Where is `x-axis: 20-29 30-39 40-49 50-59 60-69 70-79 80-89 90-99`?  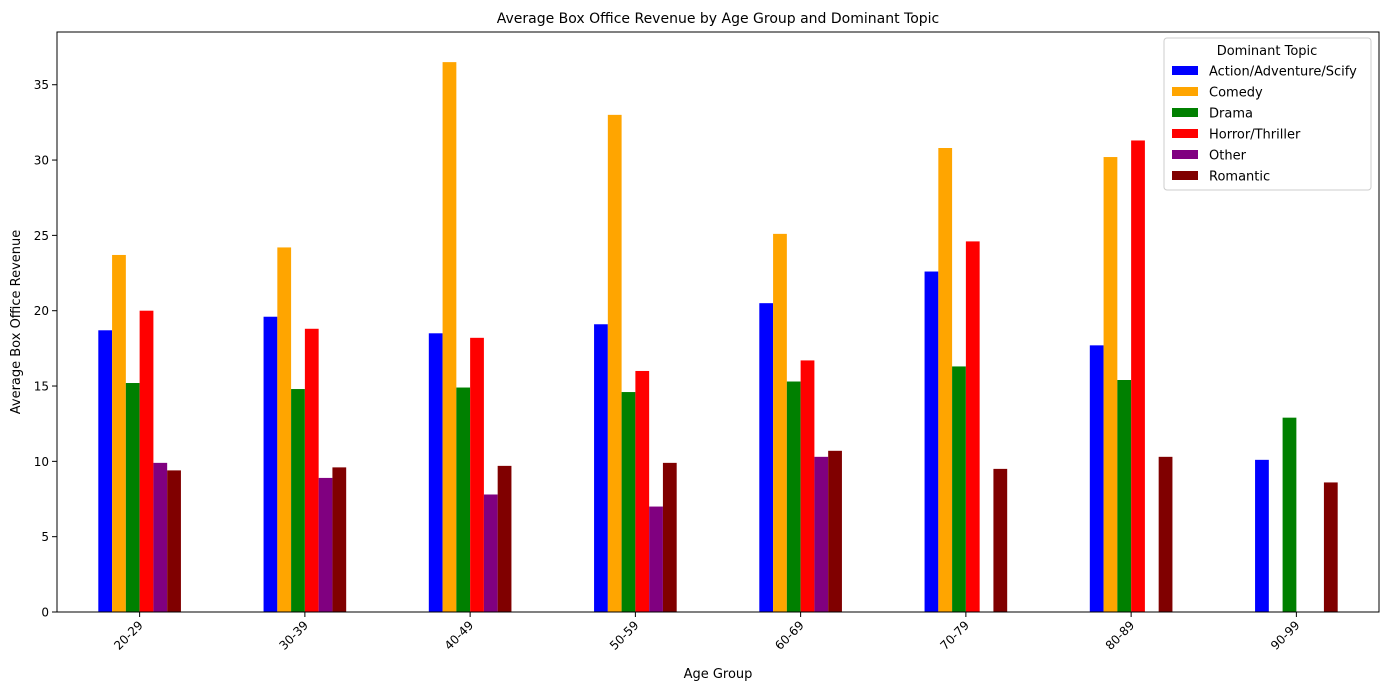
x-axis: 20-29 30-39 40-49 50-59 60-69 70-79 80-89 90-99 is located at coordinates (706, 632).